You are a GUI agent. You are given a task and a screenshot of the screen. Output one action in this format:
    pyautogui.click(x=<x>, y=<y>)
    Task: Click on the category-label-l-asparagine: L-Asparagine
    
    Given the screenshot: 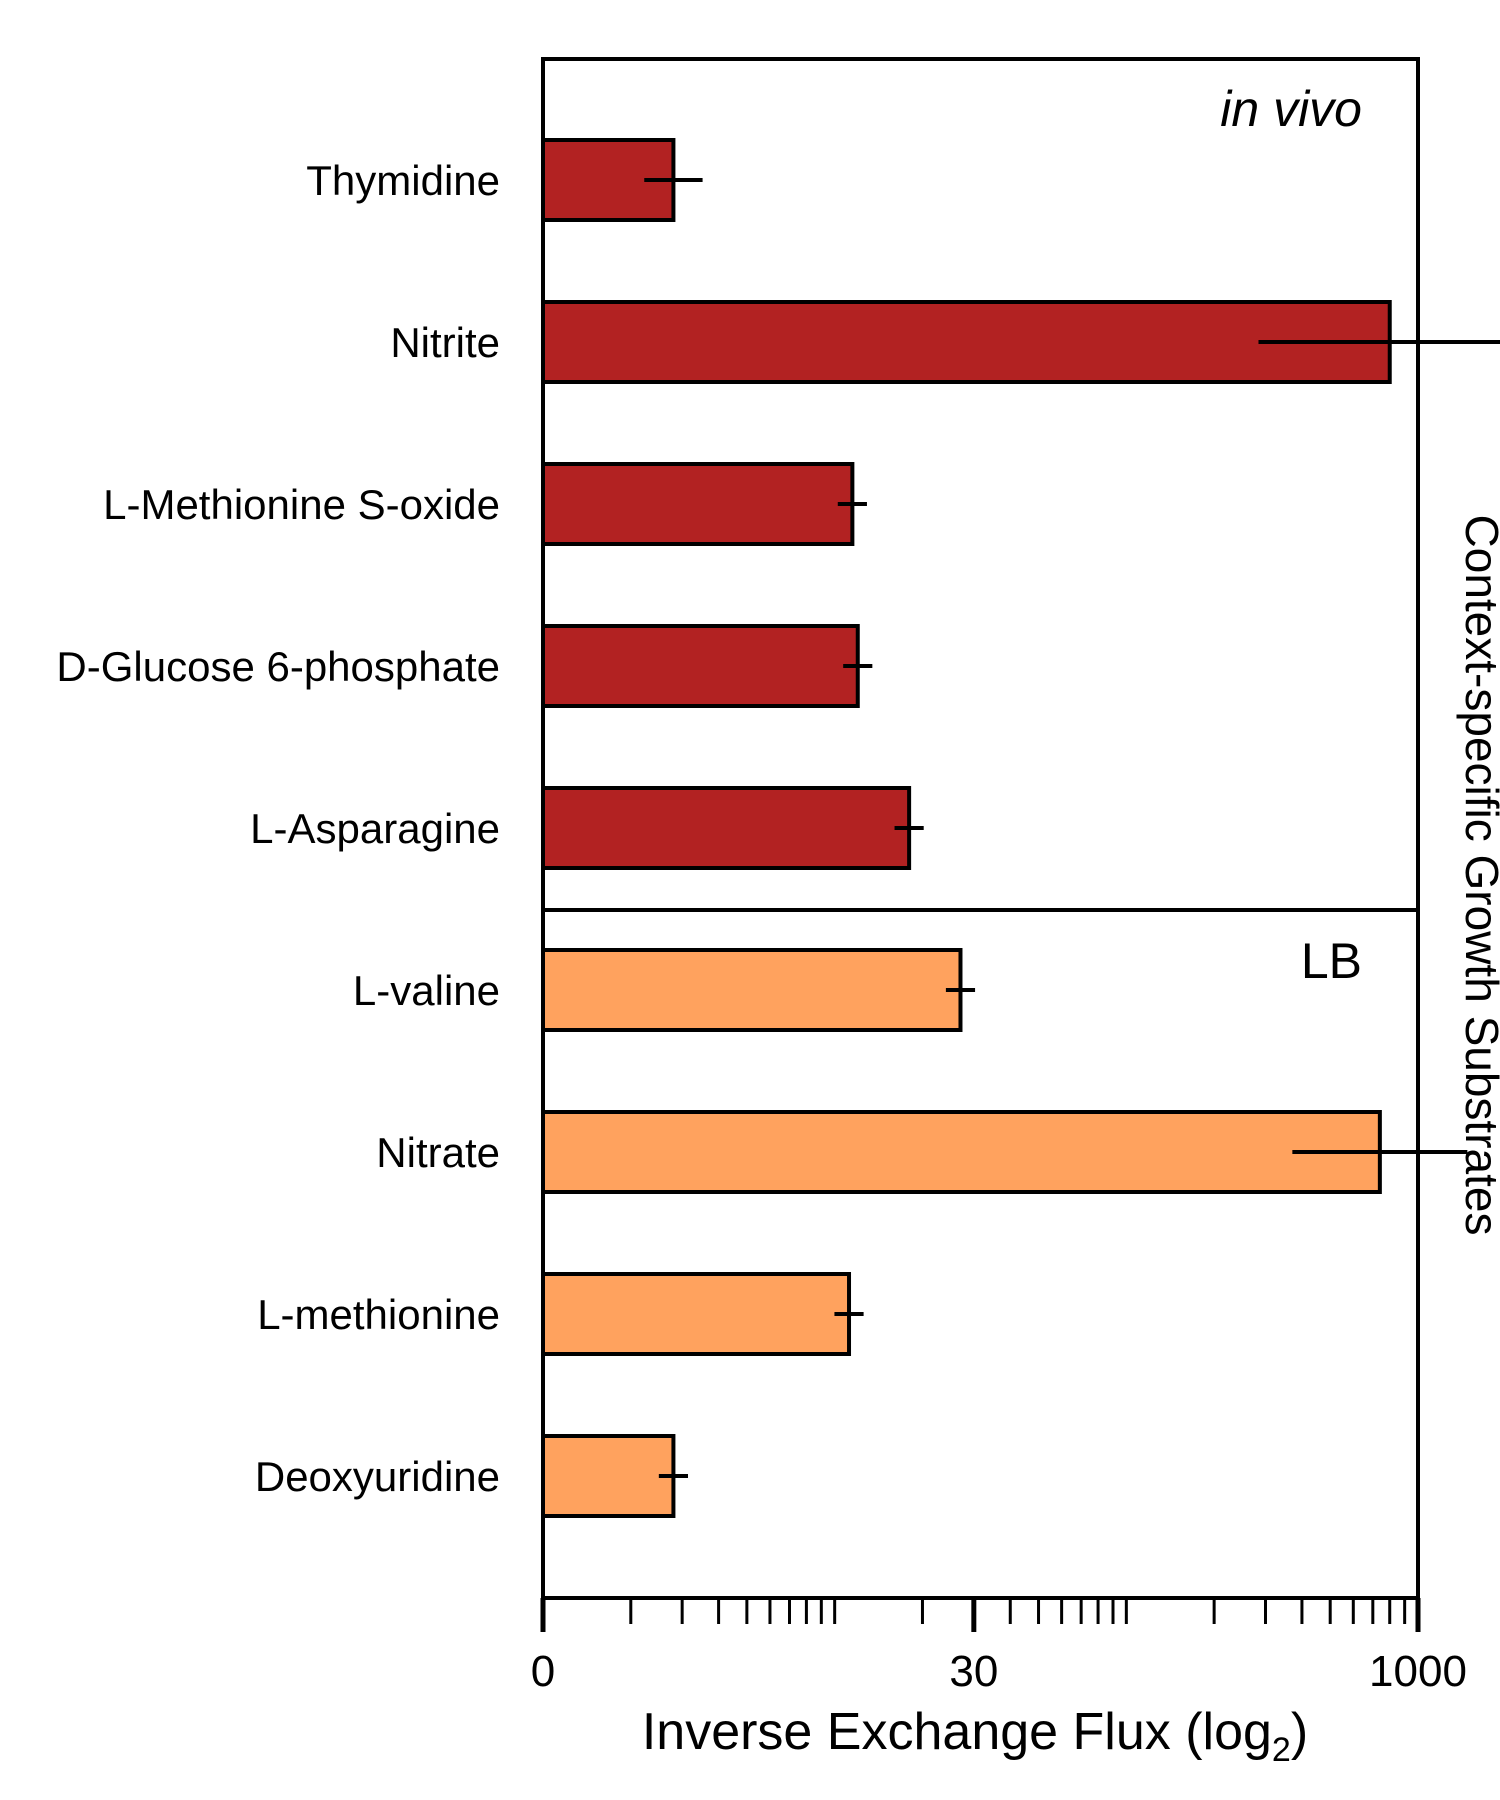 What is the action you would take?
    pyautogui.click(x=375, y=828)
    